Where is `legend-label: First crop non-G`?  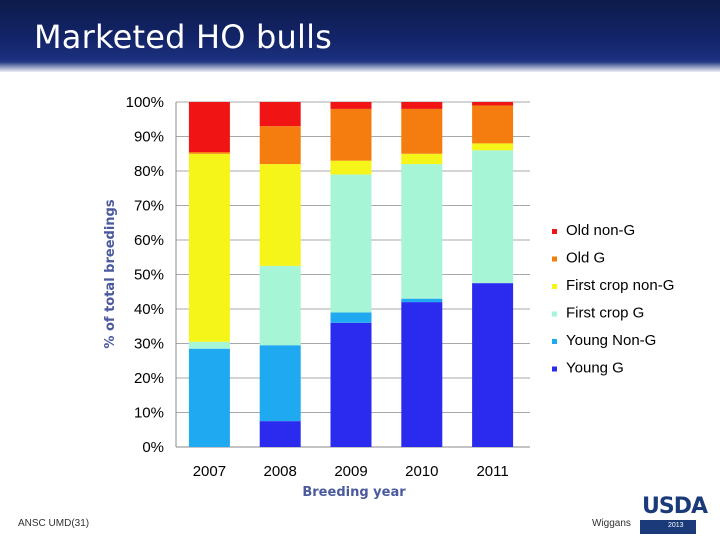
legend-label: First crop non-G is located at coordinates (620, 285).